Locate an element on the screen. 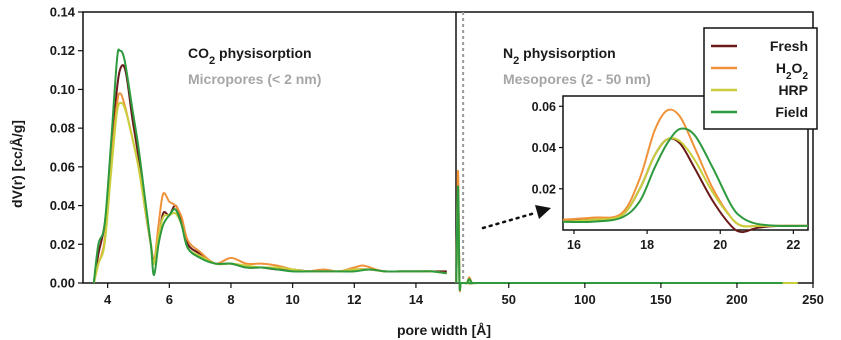 The width and height of the screenshot is (841, 340). x-axis-label: pore width [Å] is located at coordinates (444, 330).